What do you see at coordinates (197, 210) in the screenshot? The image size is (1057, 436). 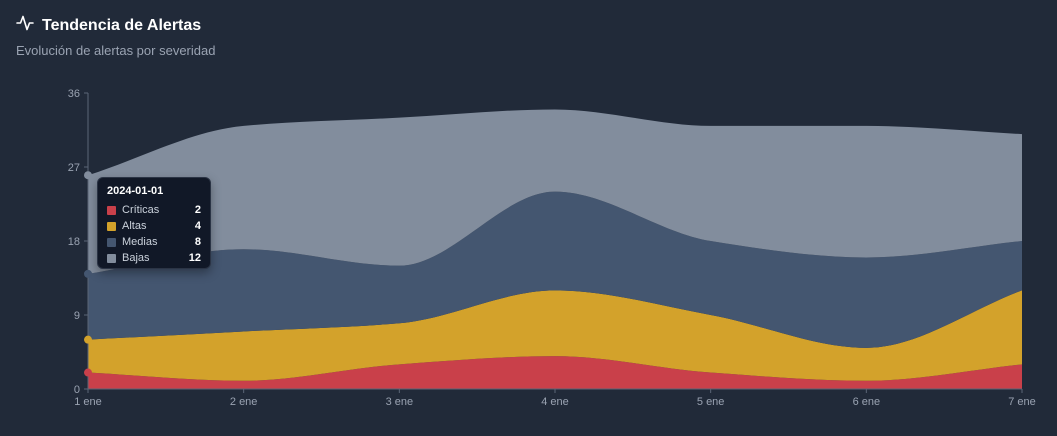 I see `tooltip-value: 2` at bounding box center [197, 210].